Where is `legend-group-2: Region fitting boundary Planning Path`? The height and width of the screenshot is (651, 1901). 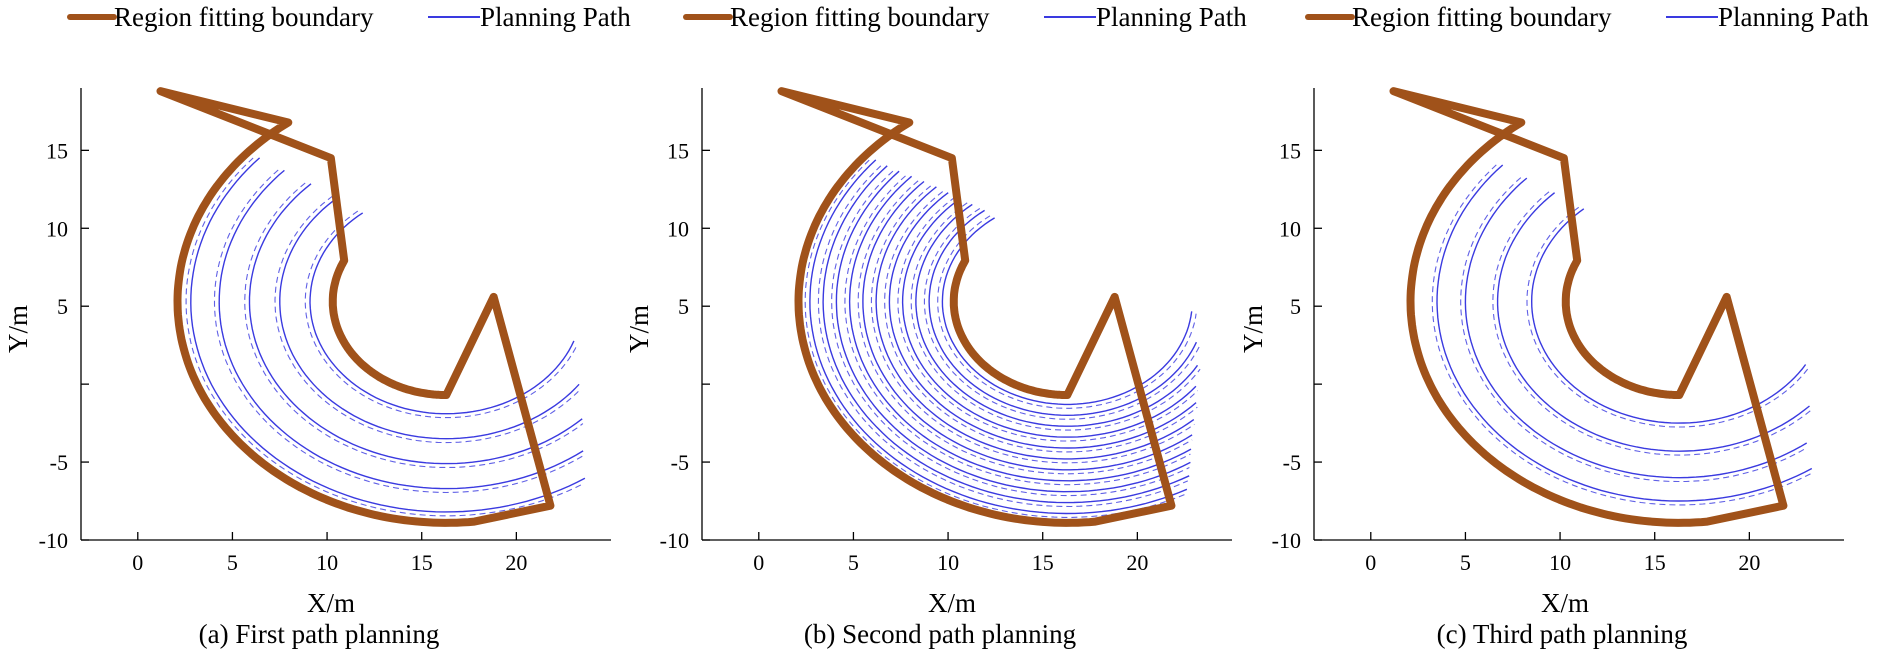 legend-group-2: Region fitting boundary Planning Path is located at coordinates (965, 17).